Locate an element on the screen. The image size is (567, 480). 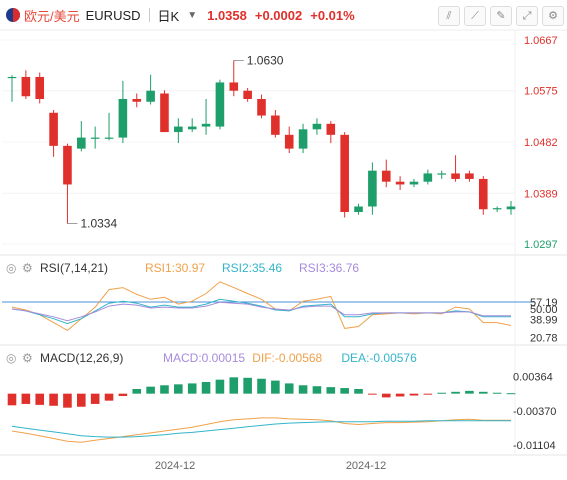
macd-legend-entry: MACD:0.00015 is located at coordinates (204, 358).